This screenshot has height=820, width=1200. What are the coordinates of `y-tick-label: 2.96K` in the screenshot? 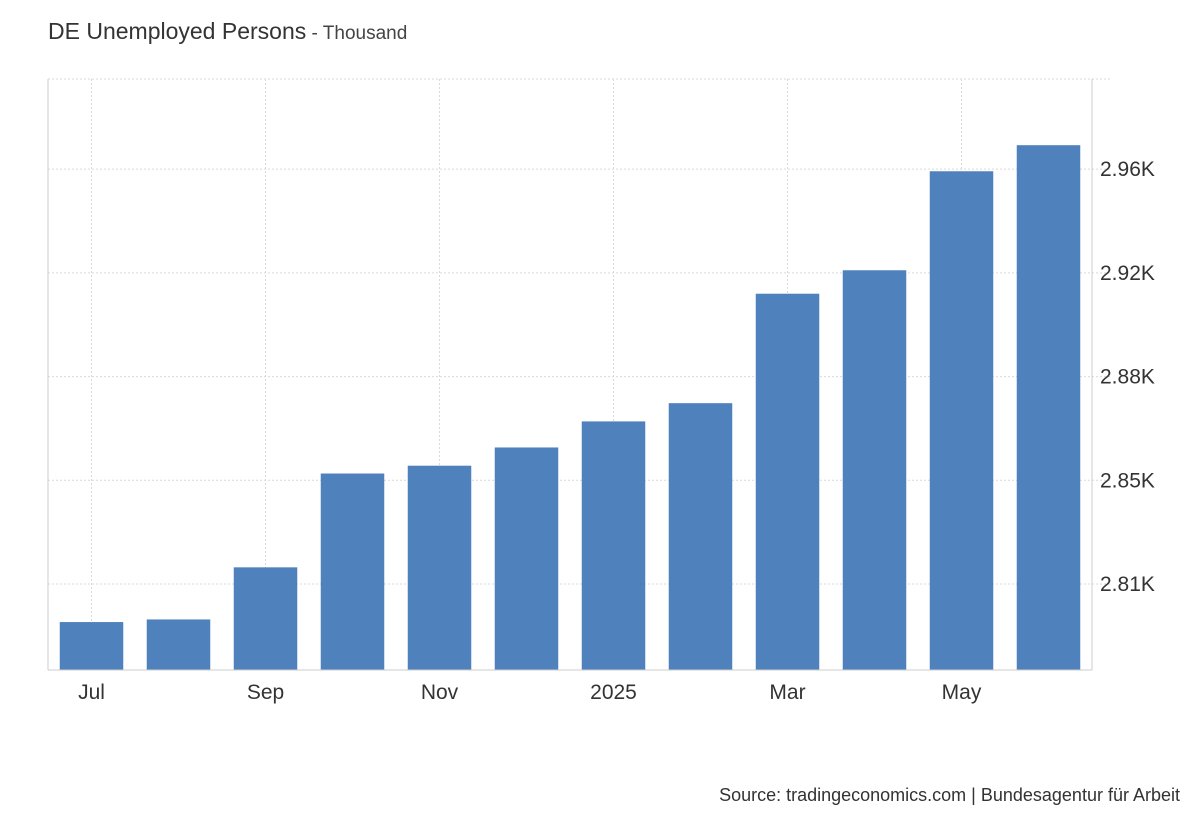 It's located at (1127, 169).